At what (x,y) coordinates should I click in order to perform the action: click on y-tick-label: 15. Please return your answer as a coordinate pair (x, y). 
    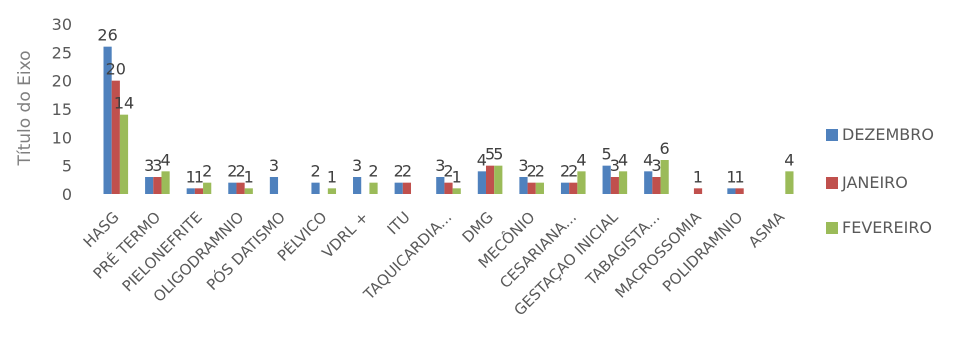
    Looking at the image, I should click on (62, 109).